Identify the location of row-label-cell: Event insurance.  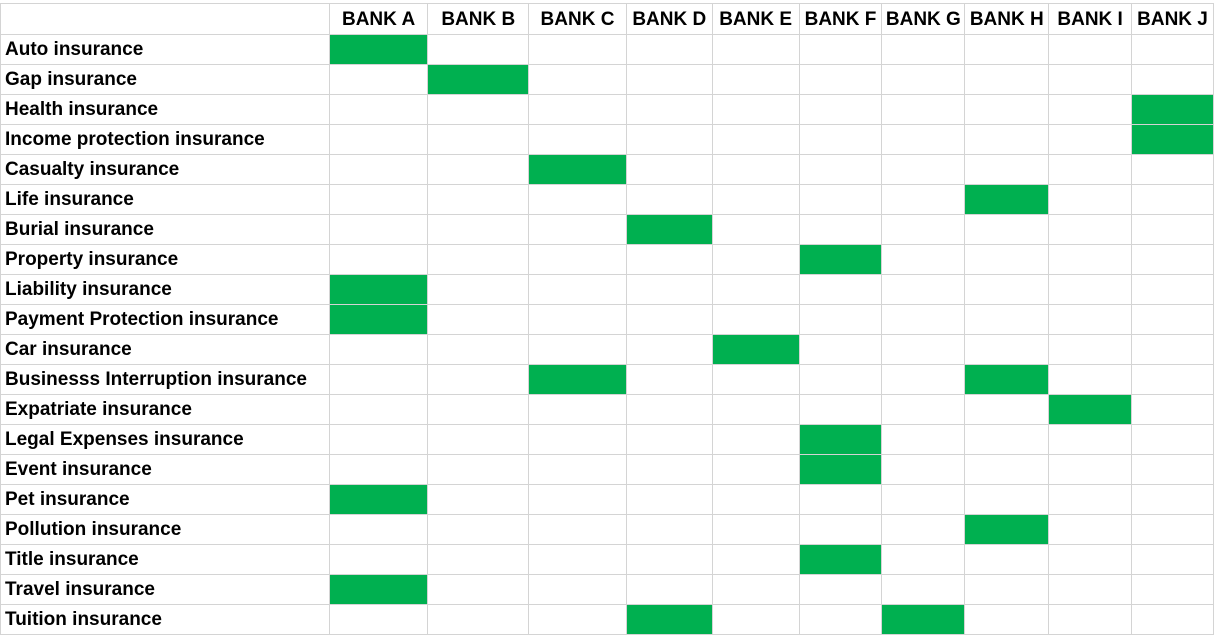
(165, 469).